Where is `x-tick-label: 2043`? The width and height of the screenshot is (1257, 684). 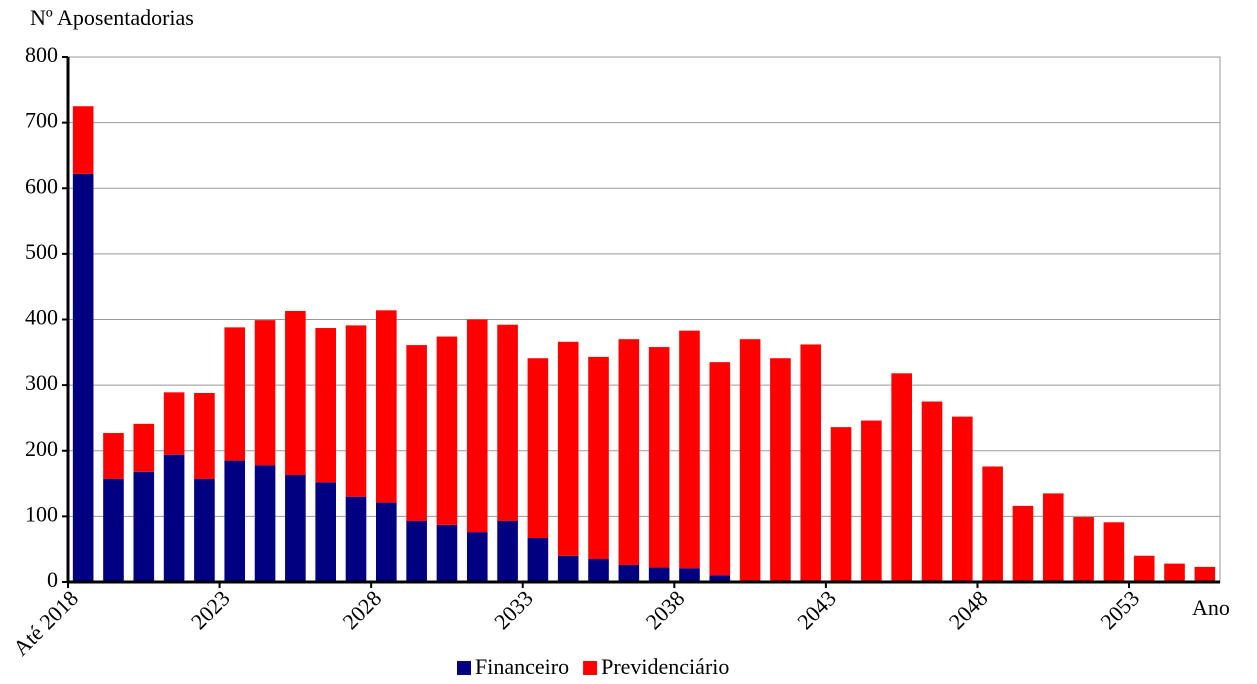
x-tick-label: 2043 is located at coordinates (816, 609).